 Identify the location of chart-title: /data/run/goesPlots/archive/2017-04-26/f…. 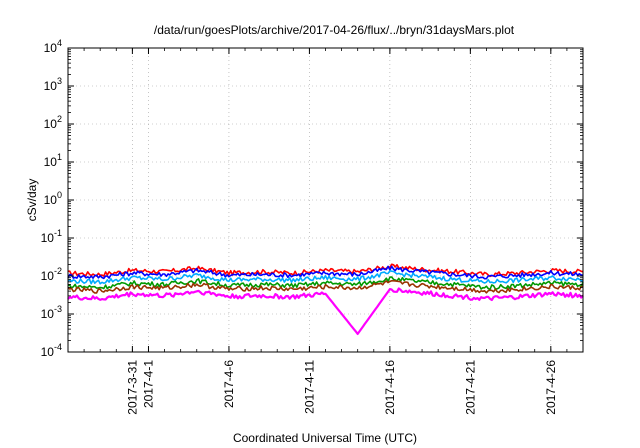
(334, 30).